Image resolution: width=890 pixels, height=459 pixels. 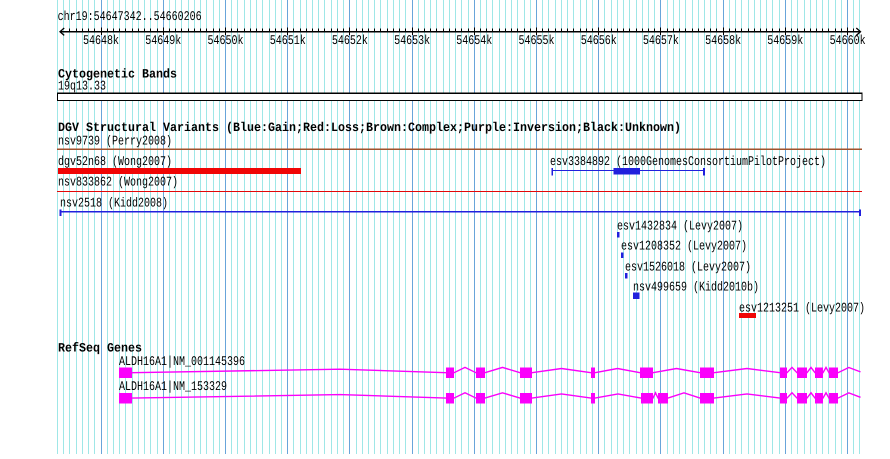 I want to click on svg-text: 54658k, so click(x=723, y=40).